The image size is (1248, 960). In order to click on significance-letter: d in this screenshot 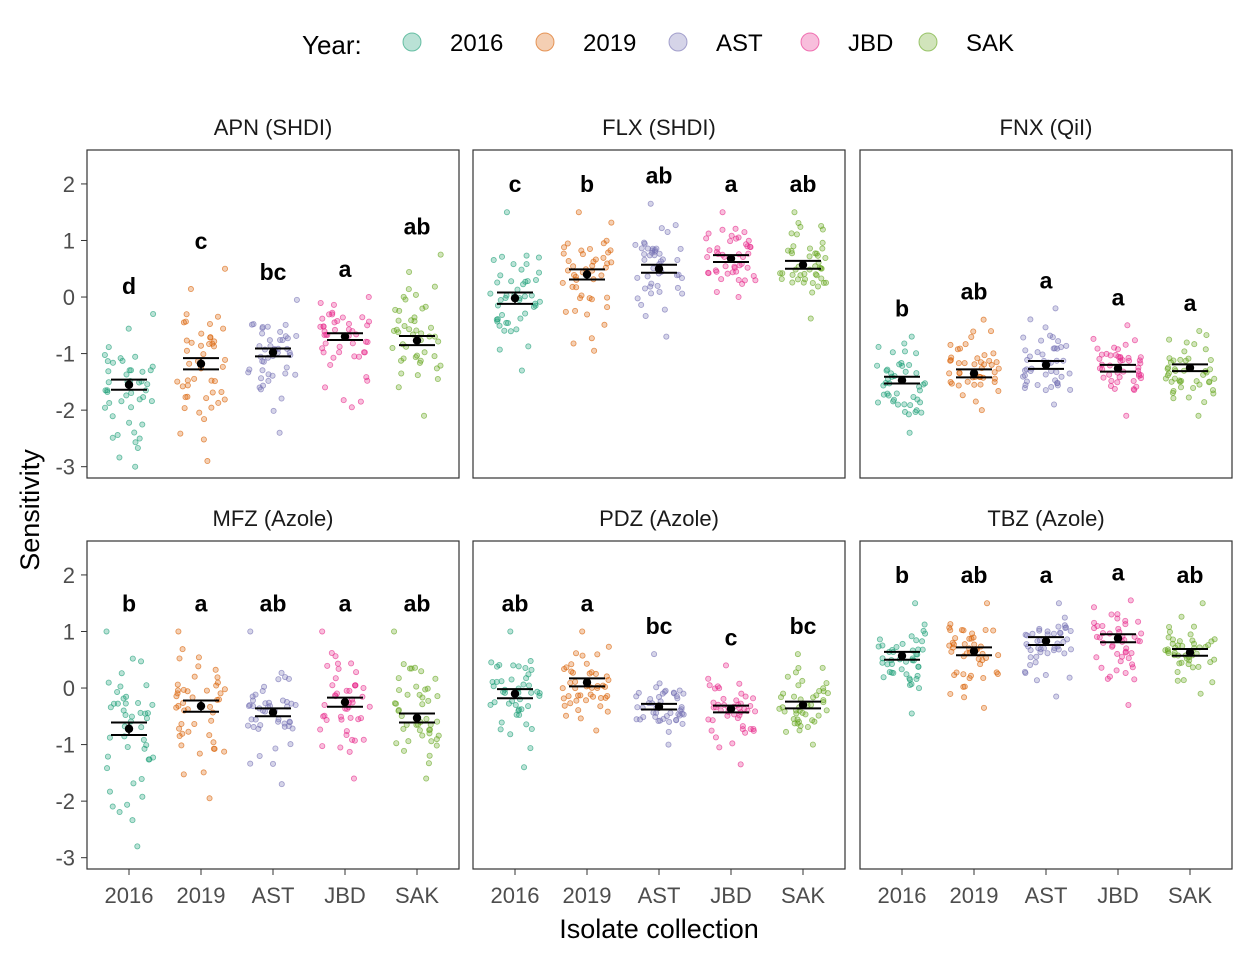, I will do `click(129, 286)`.